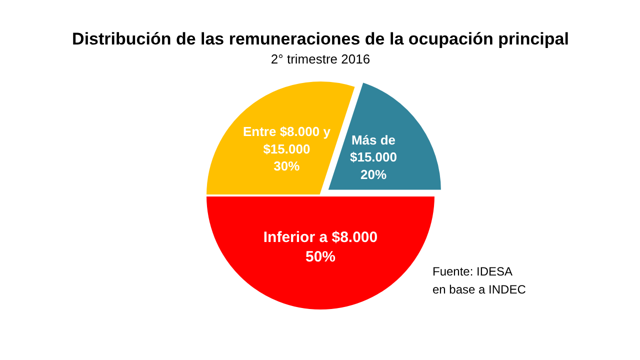 The height and width of the screenshot is (360, 640). I want to click on slice-label: Entre $8.000 y $15.000, so click(287, 140).